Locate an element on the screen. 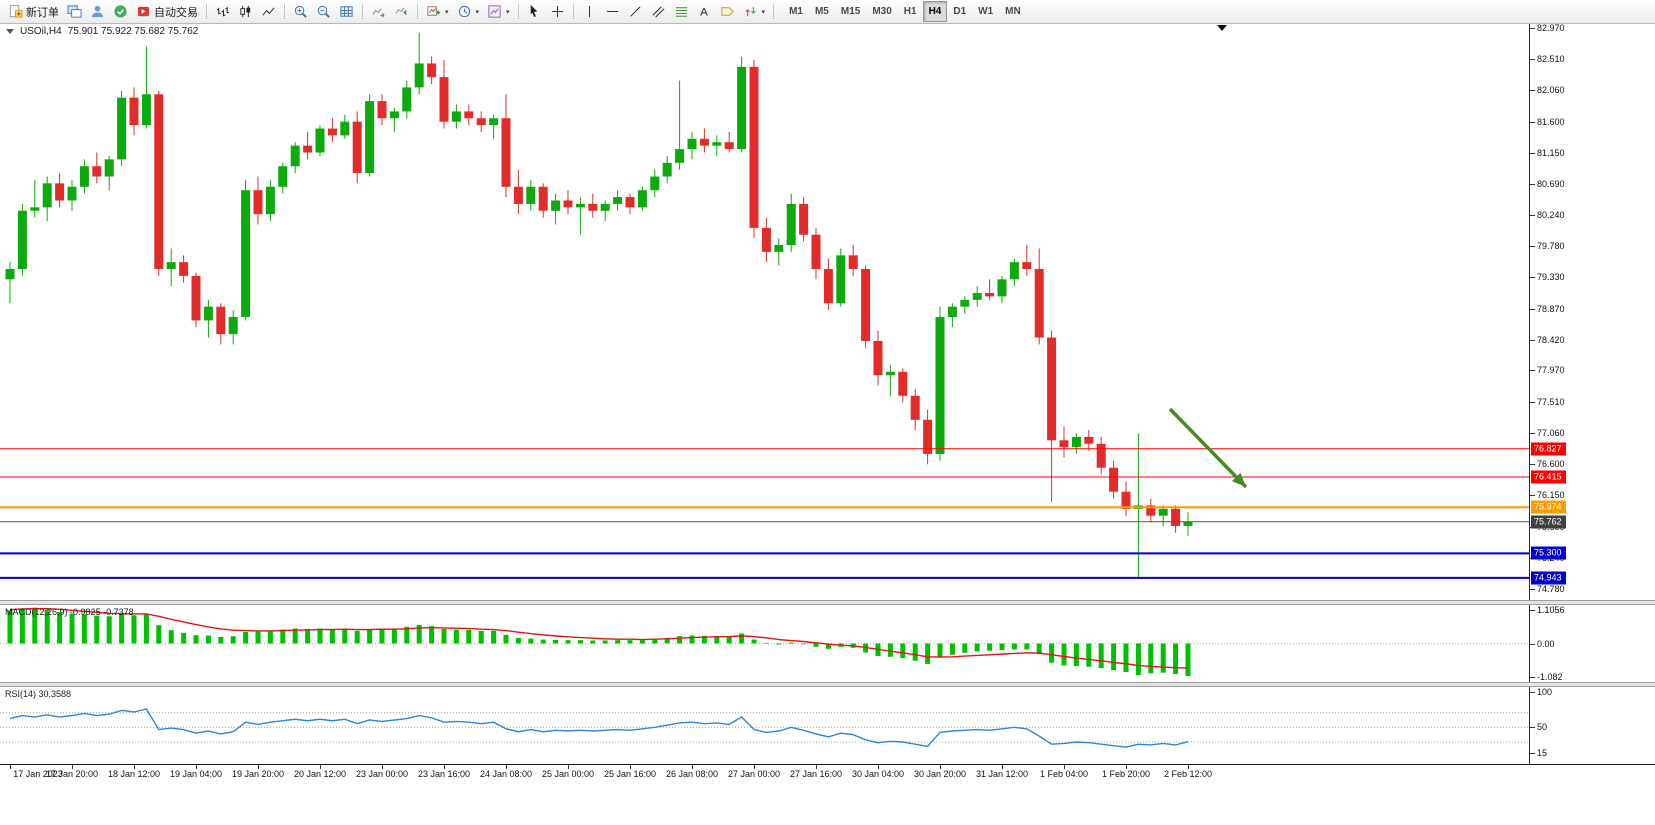 Image resolution: width=1655 pixels, height=825 pixels. time-tick-label: 31 Jan 12:00 is located at coordinates (1002, 774).